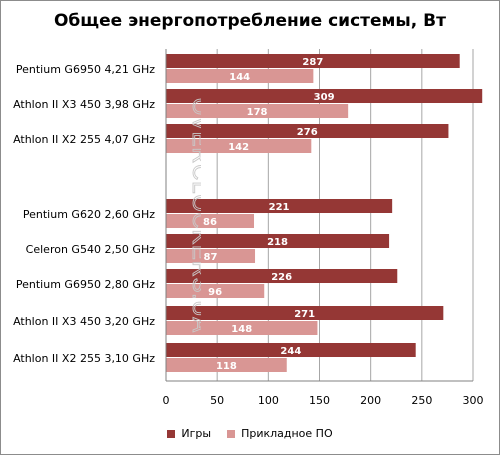 Image resolution: width=500 pixels, height=455 pixels. I want to click on category-label-3: Pentium G620 2,60 GHz, so click(89, 214).